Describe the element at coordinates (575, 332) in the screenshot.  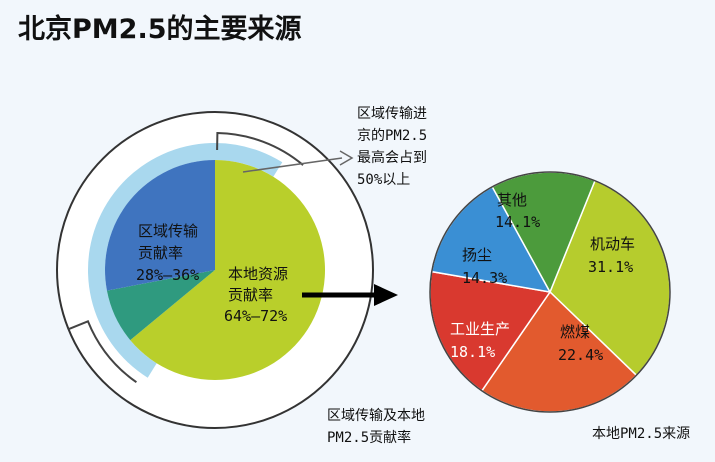
I see `coal-label: 燃煤` at that location.